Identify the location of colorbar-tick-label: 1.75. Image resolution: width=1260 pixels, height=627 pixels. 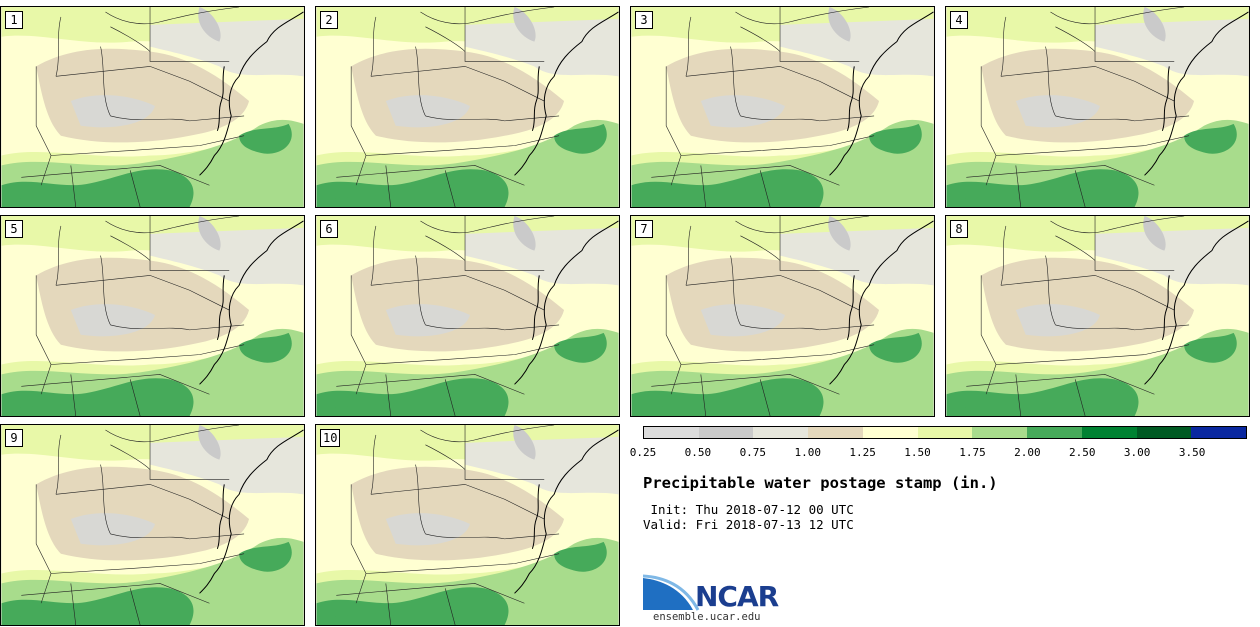
(972, 452).